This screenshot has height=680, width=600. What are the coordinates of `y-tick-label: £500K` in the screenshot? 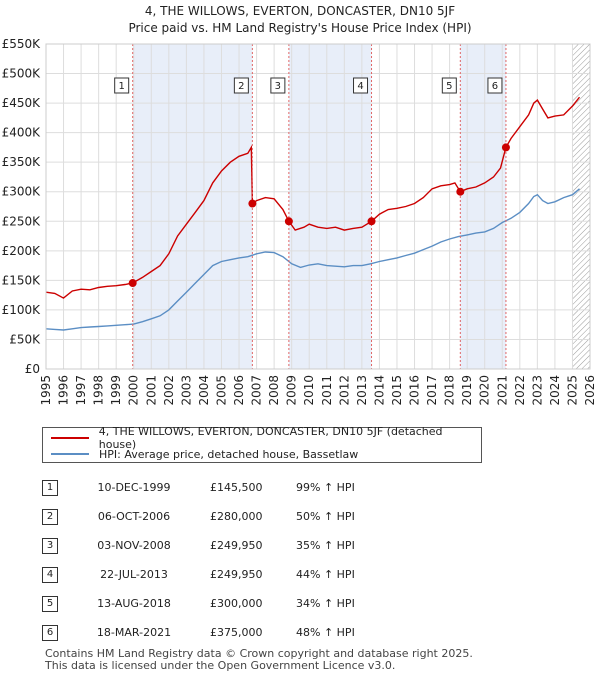 It's located at (22, 74).